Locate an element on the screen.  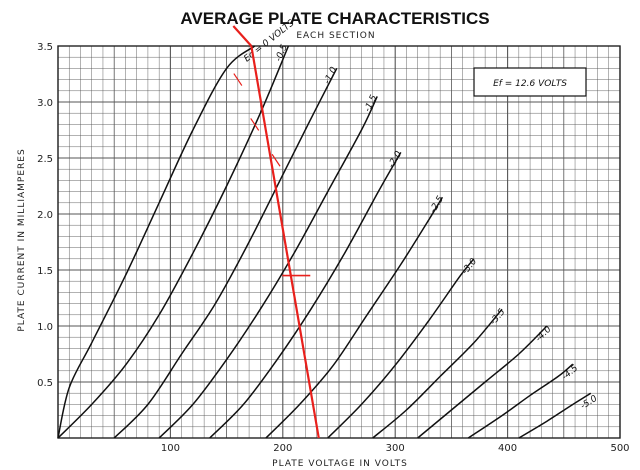
y-axis-label: PLATE CURRENT IN MILLIAMPERES is located at coordinates (22, 239).